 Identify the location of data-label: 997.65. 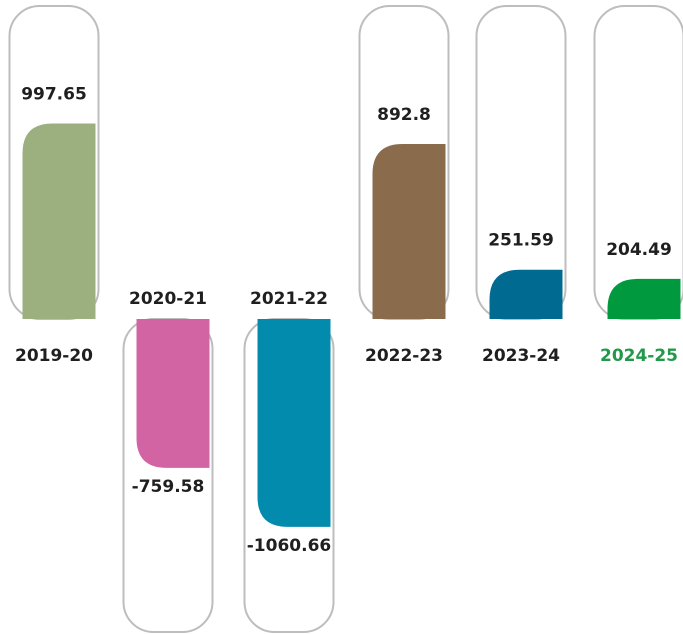
(54, 94).